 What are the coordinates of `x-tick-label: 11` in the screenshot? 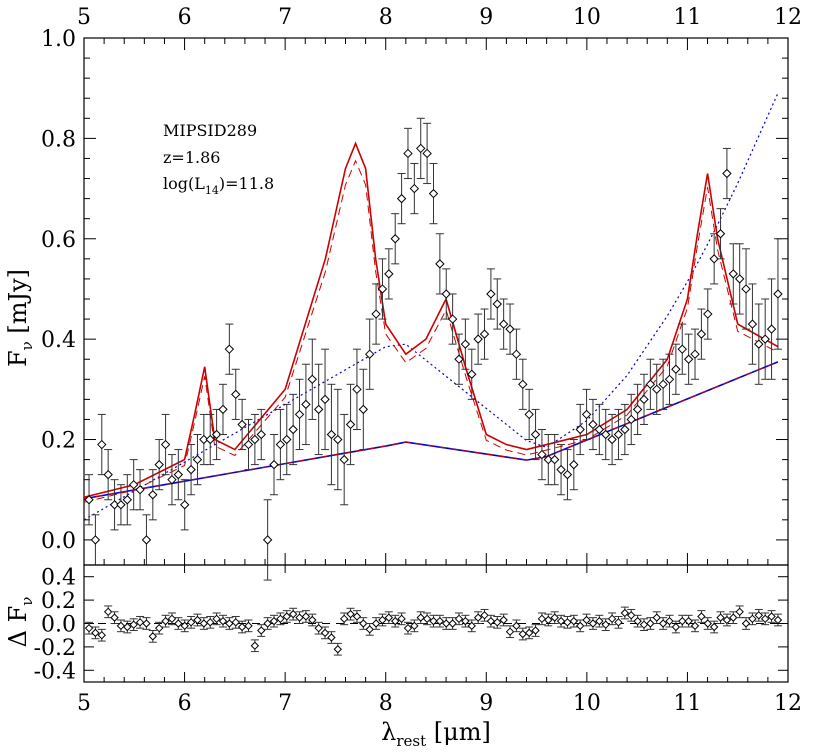 It's located at (687, 703).